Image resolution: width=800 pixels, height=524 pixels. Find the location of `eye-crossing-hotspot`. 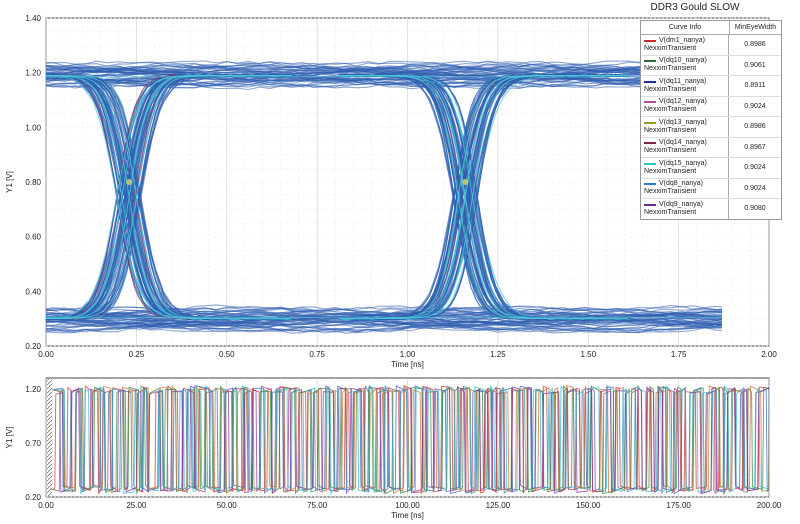

eye-crossing-hotspot is located at coordinates (465, 182).